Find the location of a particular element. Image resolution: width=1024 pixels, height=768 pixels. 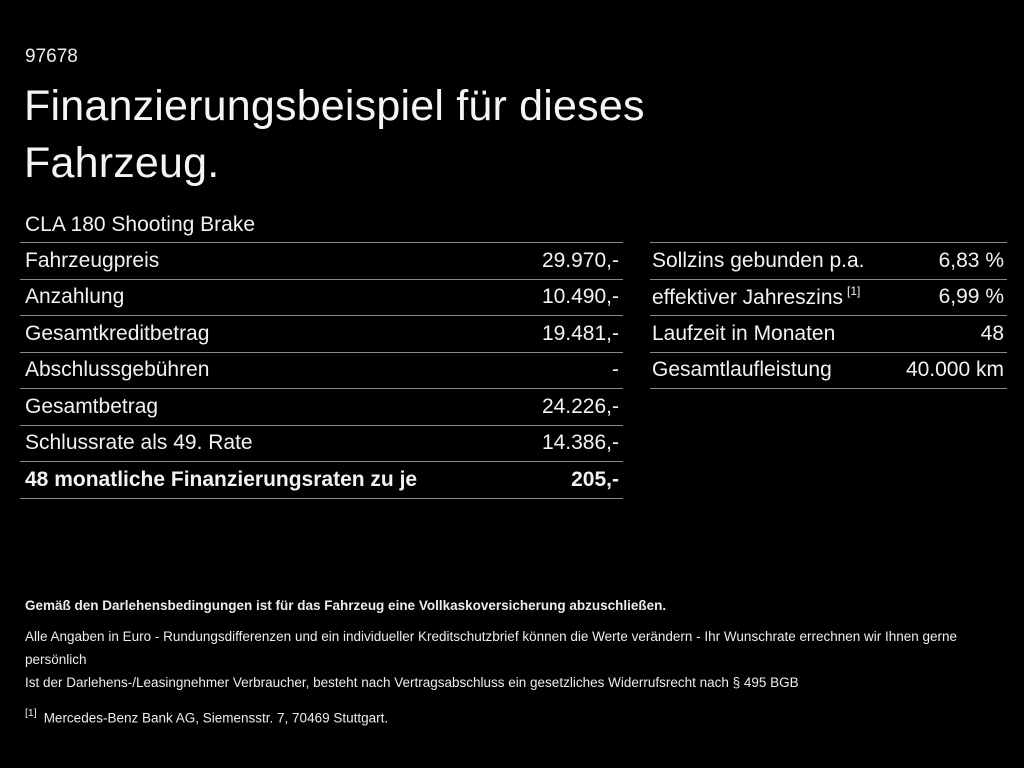

table-row-total-credit: Gesamtkreditbetrag 19.481,- is located at coordinates (321, 334).